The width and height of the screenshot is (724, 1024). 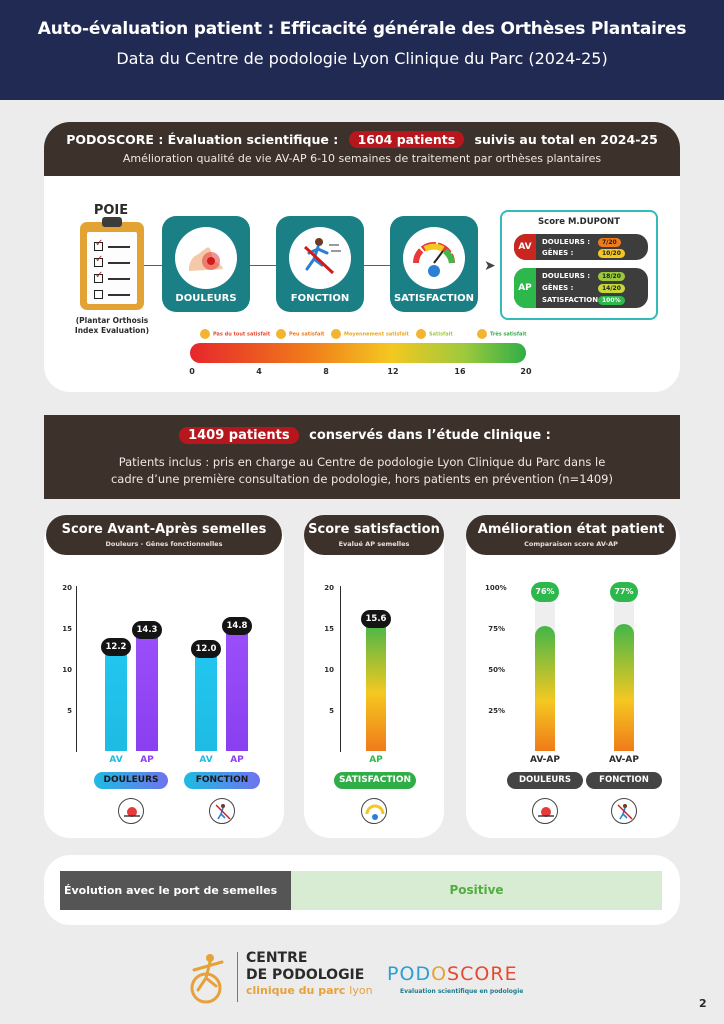 I want to click on chart-header: Score satisfaction Evalué AP semelles, so click(x=374, y=535).